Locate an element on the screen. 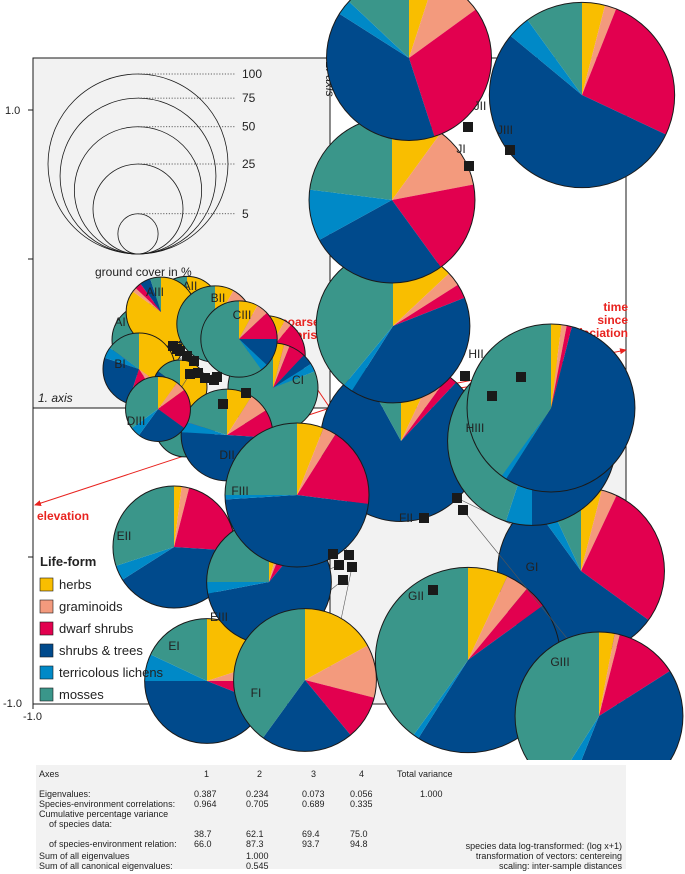  lifeform-swatch-lichens is located at coordinates (46, 672).